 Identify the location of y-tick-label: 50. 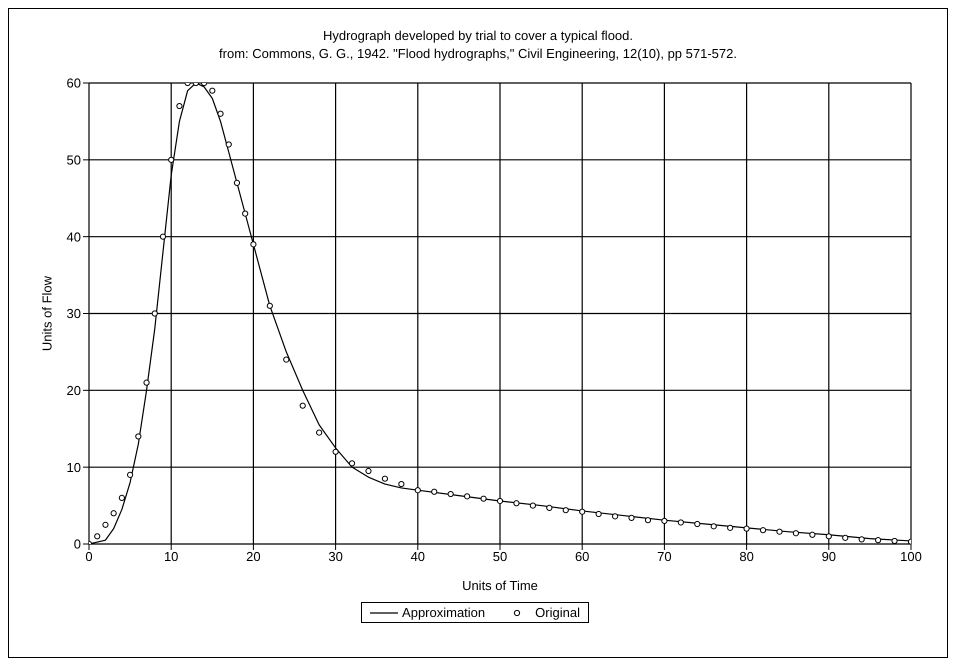
(73, 160).